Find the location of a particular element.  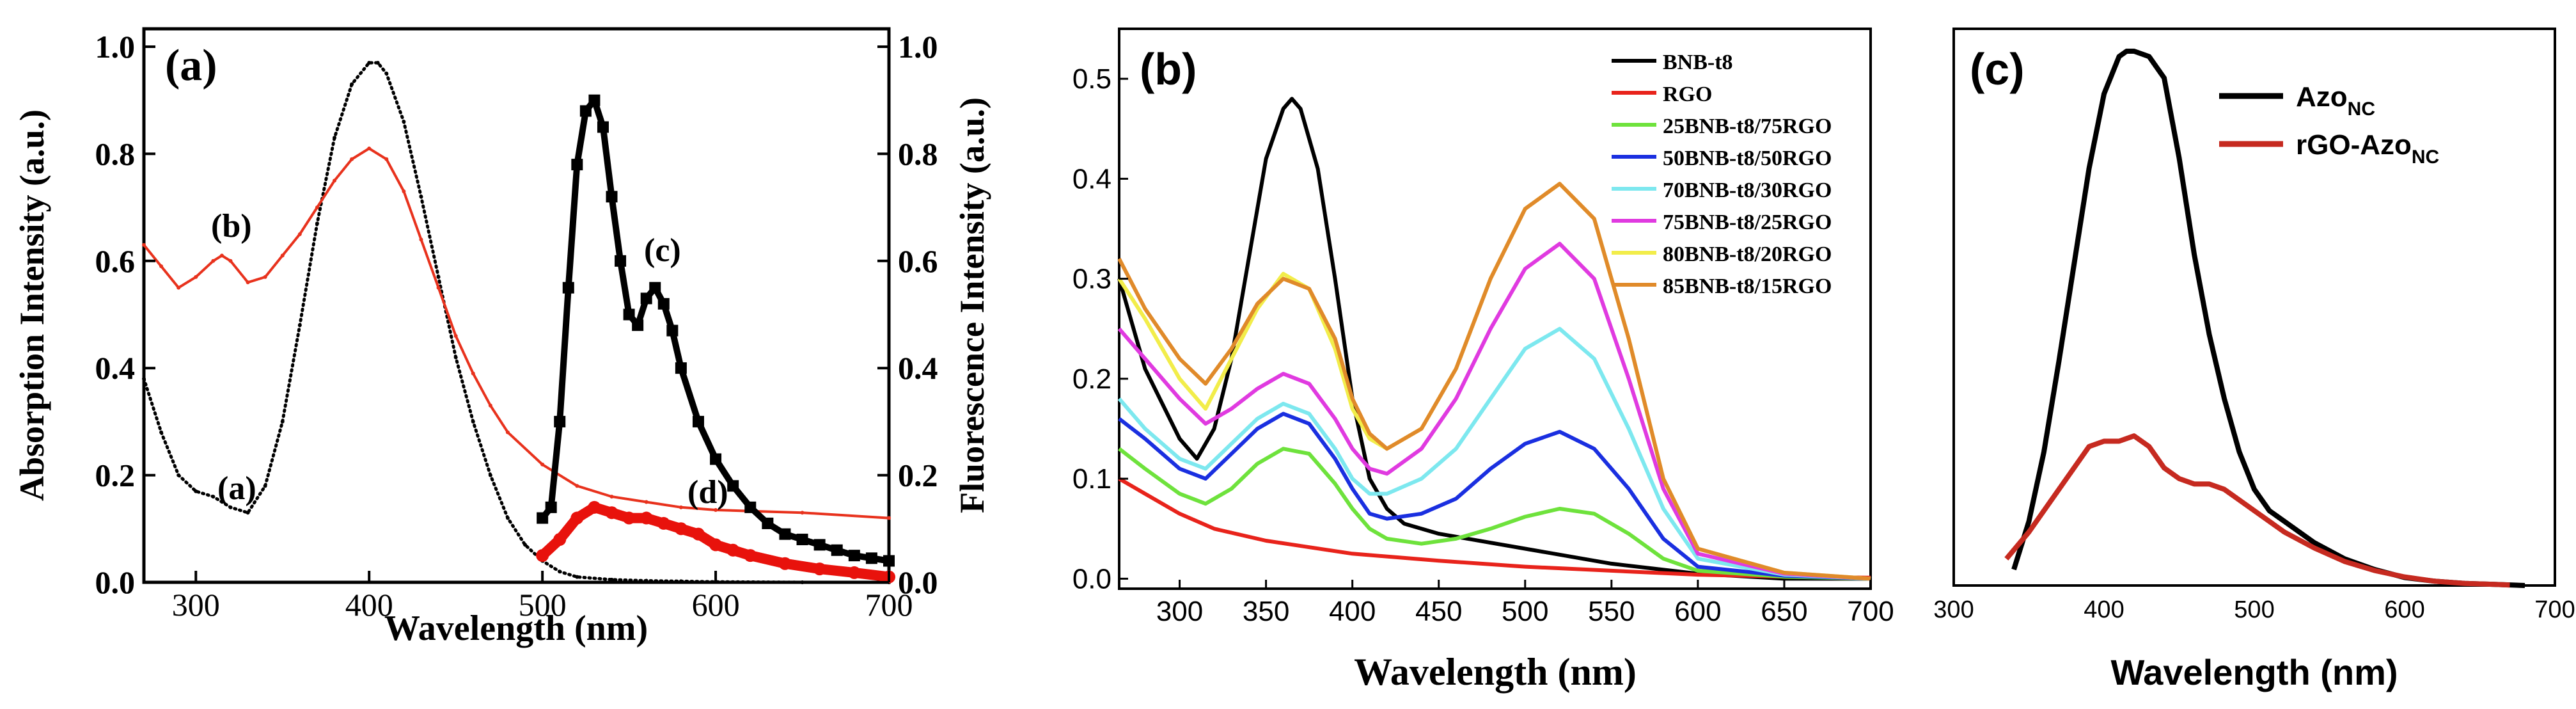

series-75bnb-t8-25rgo is located at coordinates (1494, 411).